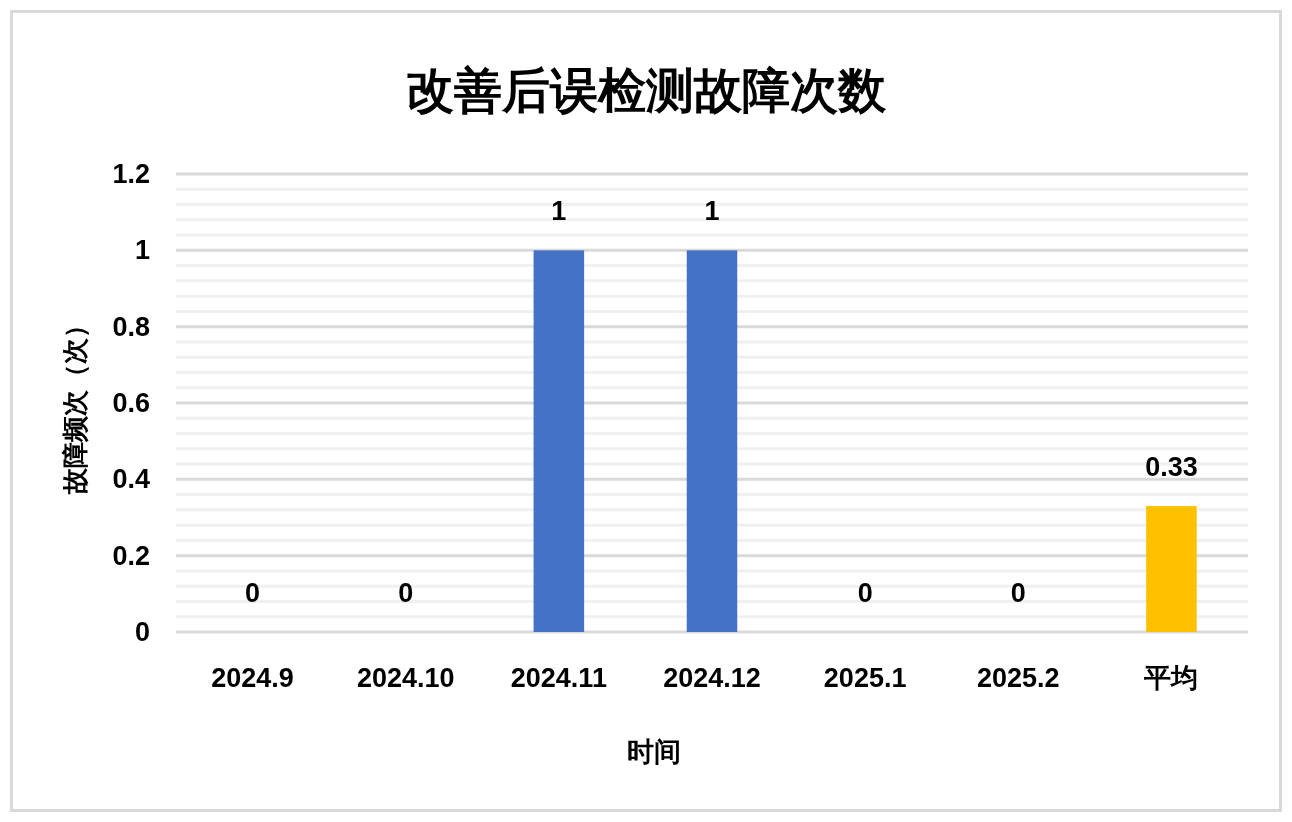 The image size is (1292, 822). What do you see at coordinates (1171, 678) in the screenshot?
I see `x-tick-label: 平均` at bounding box center [1171, 678].